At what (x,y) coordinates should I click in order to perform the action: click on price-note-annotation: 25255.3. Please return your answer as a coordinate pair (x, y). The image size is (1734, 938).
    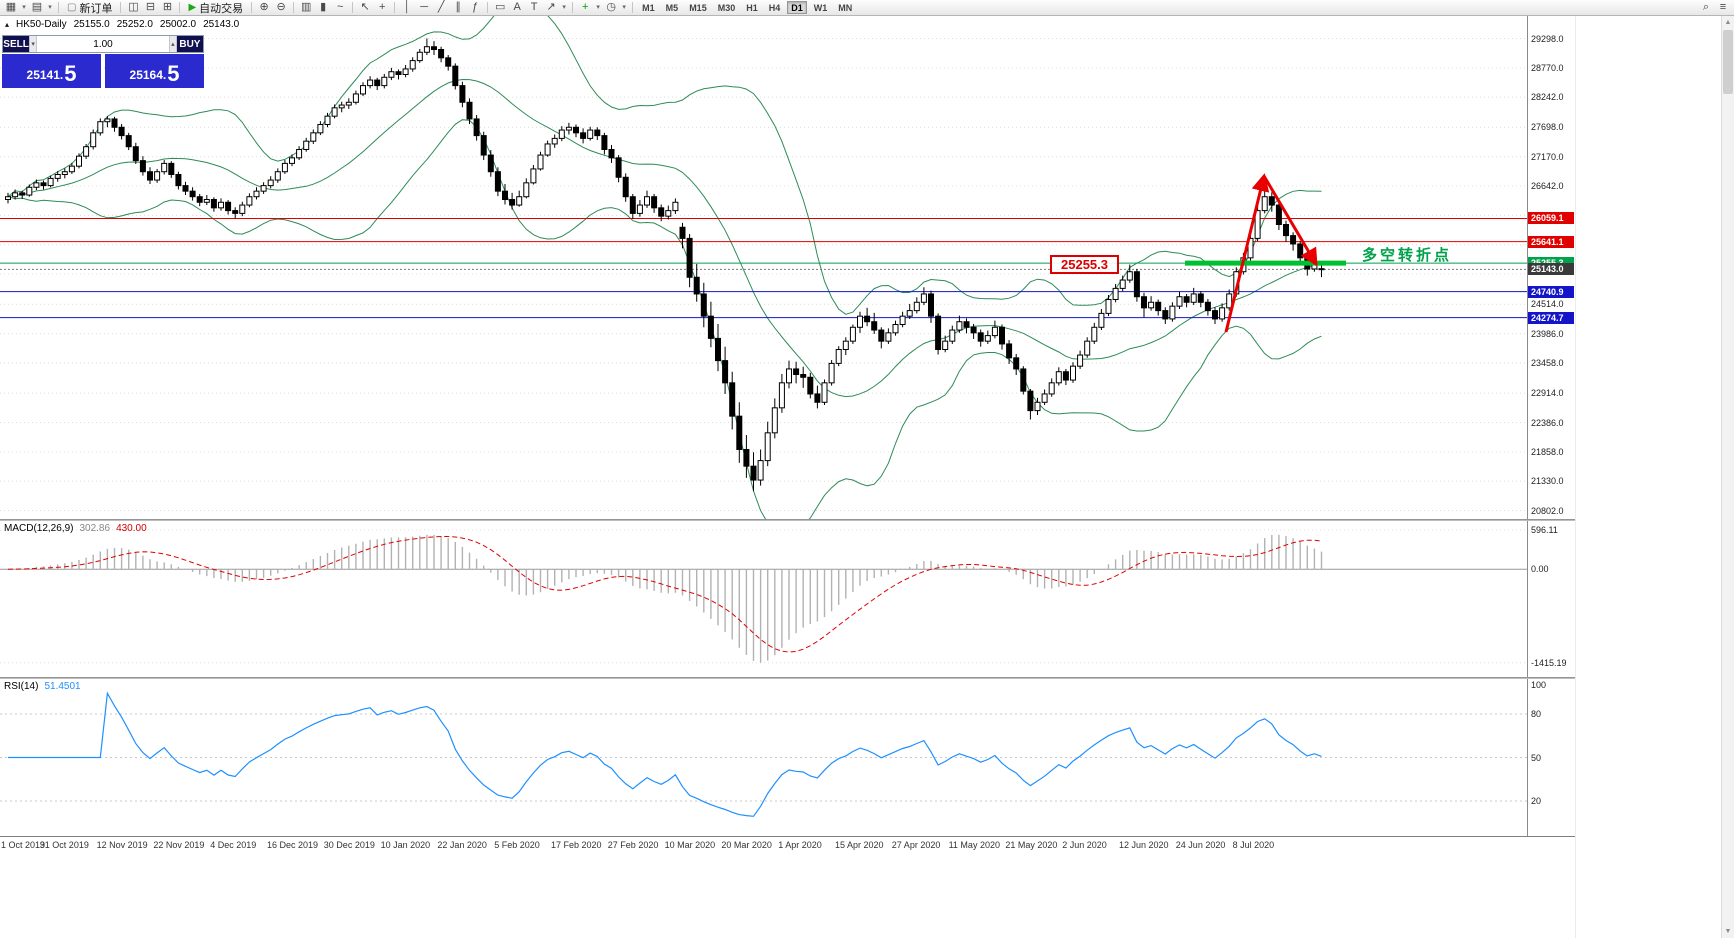
    Looking at the image, I should click on (1084, 264).